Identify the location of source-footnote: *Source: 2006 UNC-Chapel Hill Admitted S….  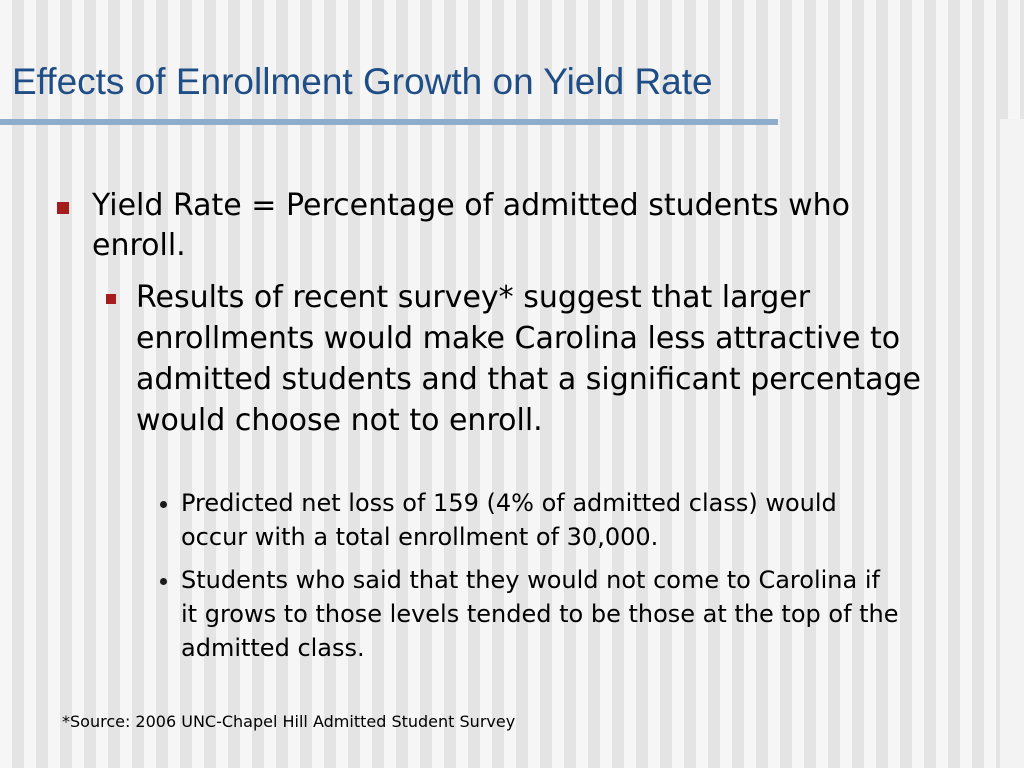
(289, 721).